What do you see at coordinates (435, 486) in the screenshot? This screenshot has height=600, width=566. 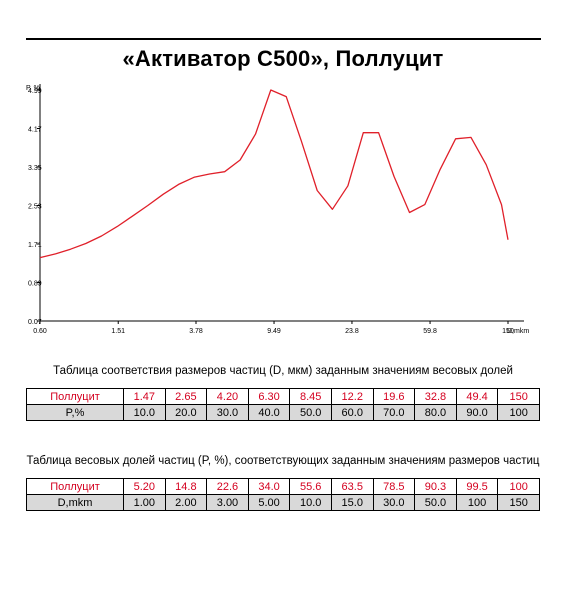 I see `table-cell: 90.3` at bounding box center [435, 486].